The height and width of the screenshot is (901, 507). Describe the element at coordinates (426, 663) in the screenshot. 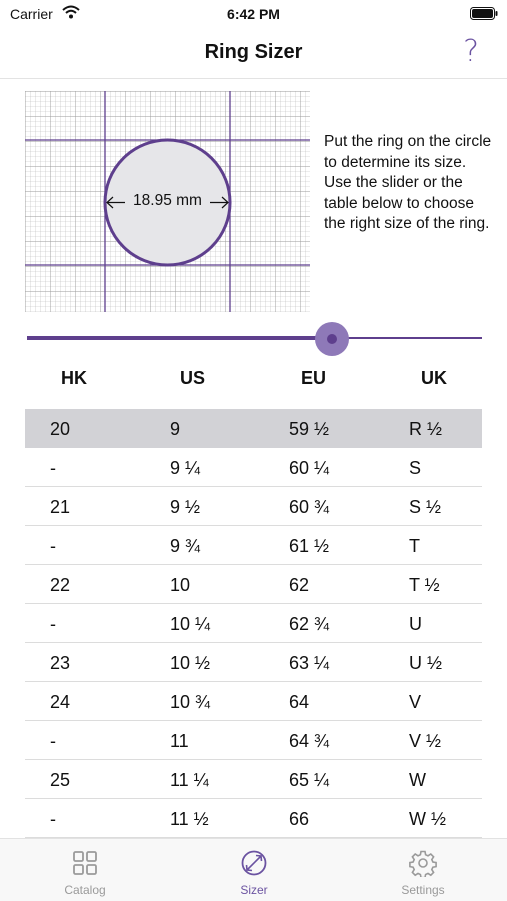

I see `cell-uk: U ½` at that location.